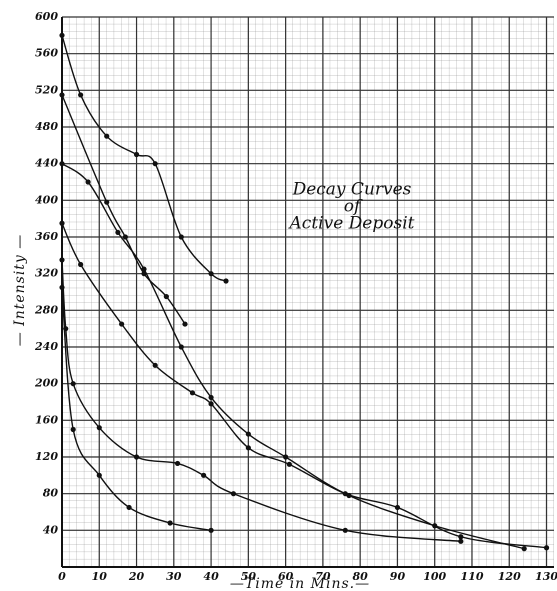  What do you see at coordinates (51, 493) in the screenshot?
I see `y-tick-label: 80` at bounding box center [51, 493].